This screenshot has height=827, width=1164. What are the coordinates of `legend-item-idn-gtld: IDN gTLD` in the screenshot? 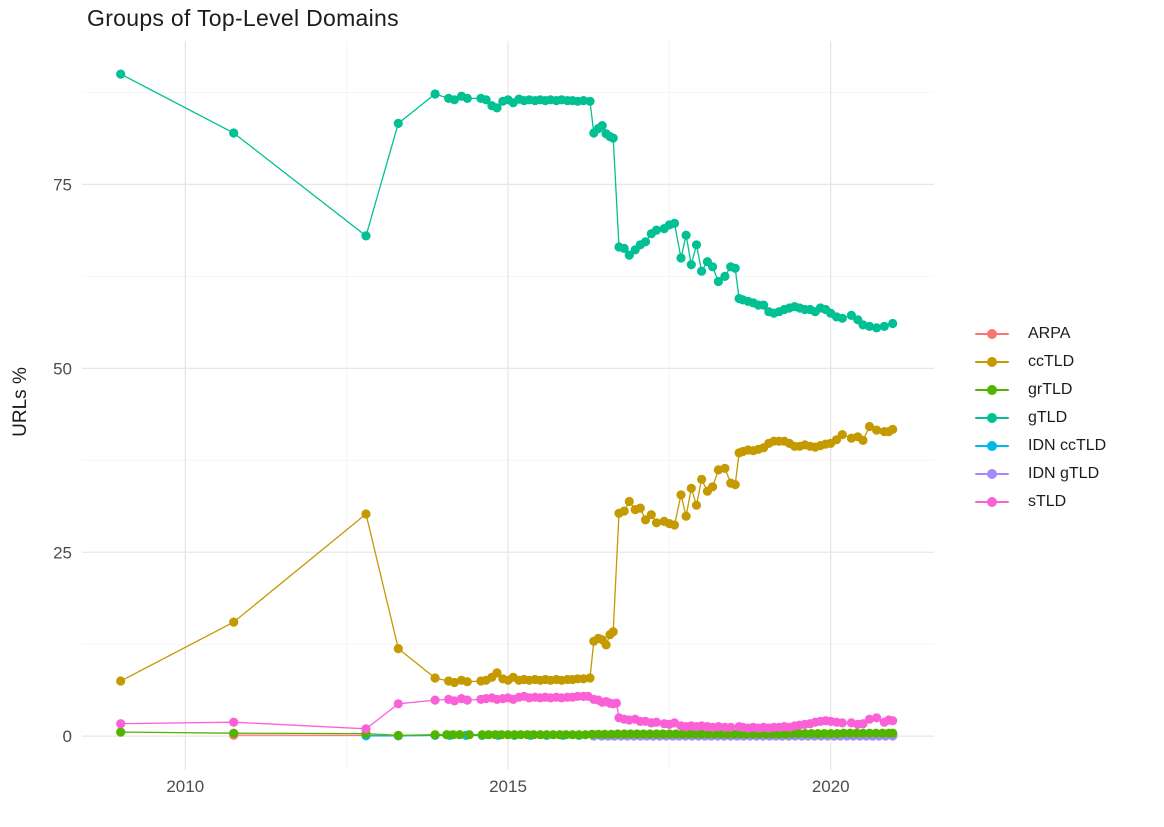 It's located at (1040, 474).